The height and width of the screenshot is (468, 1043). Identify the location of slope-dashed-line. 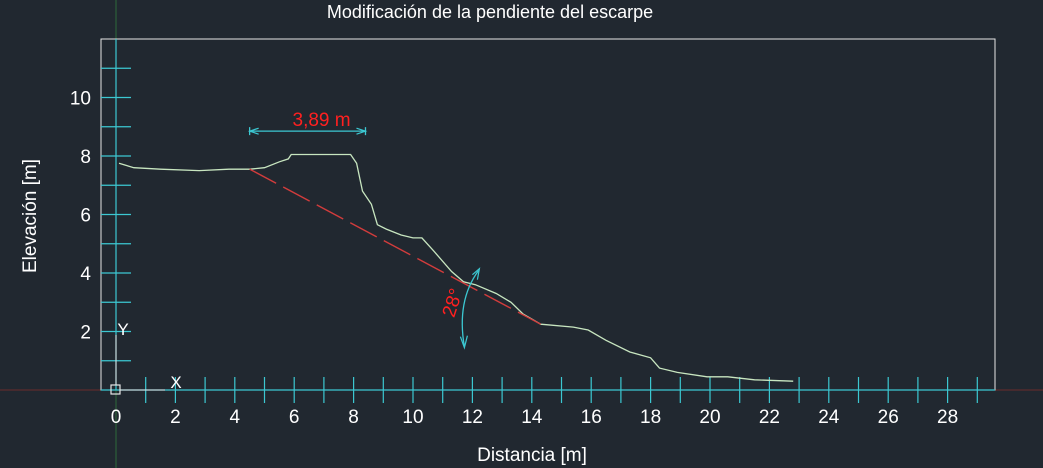
(395, 246).